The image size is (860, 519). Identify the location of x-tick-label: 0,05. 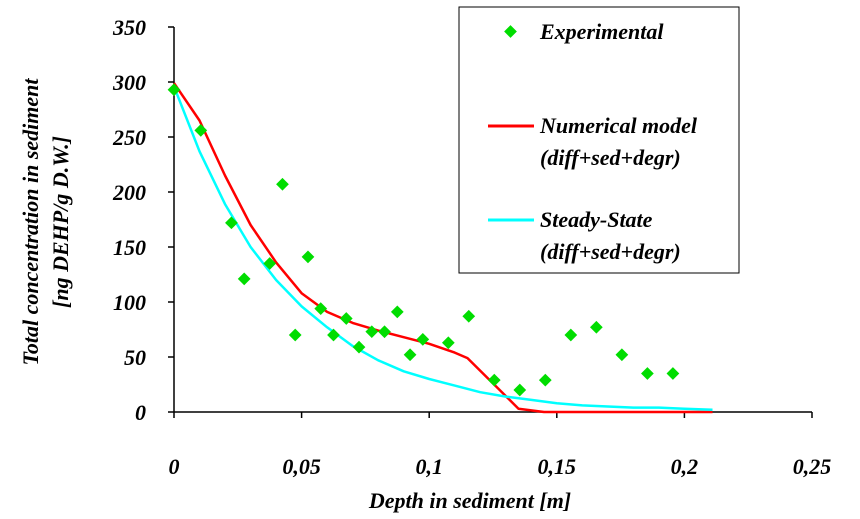
(301, 466).